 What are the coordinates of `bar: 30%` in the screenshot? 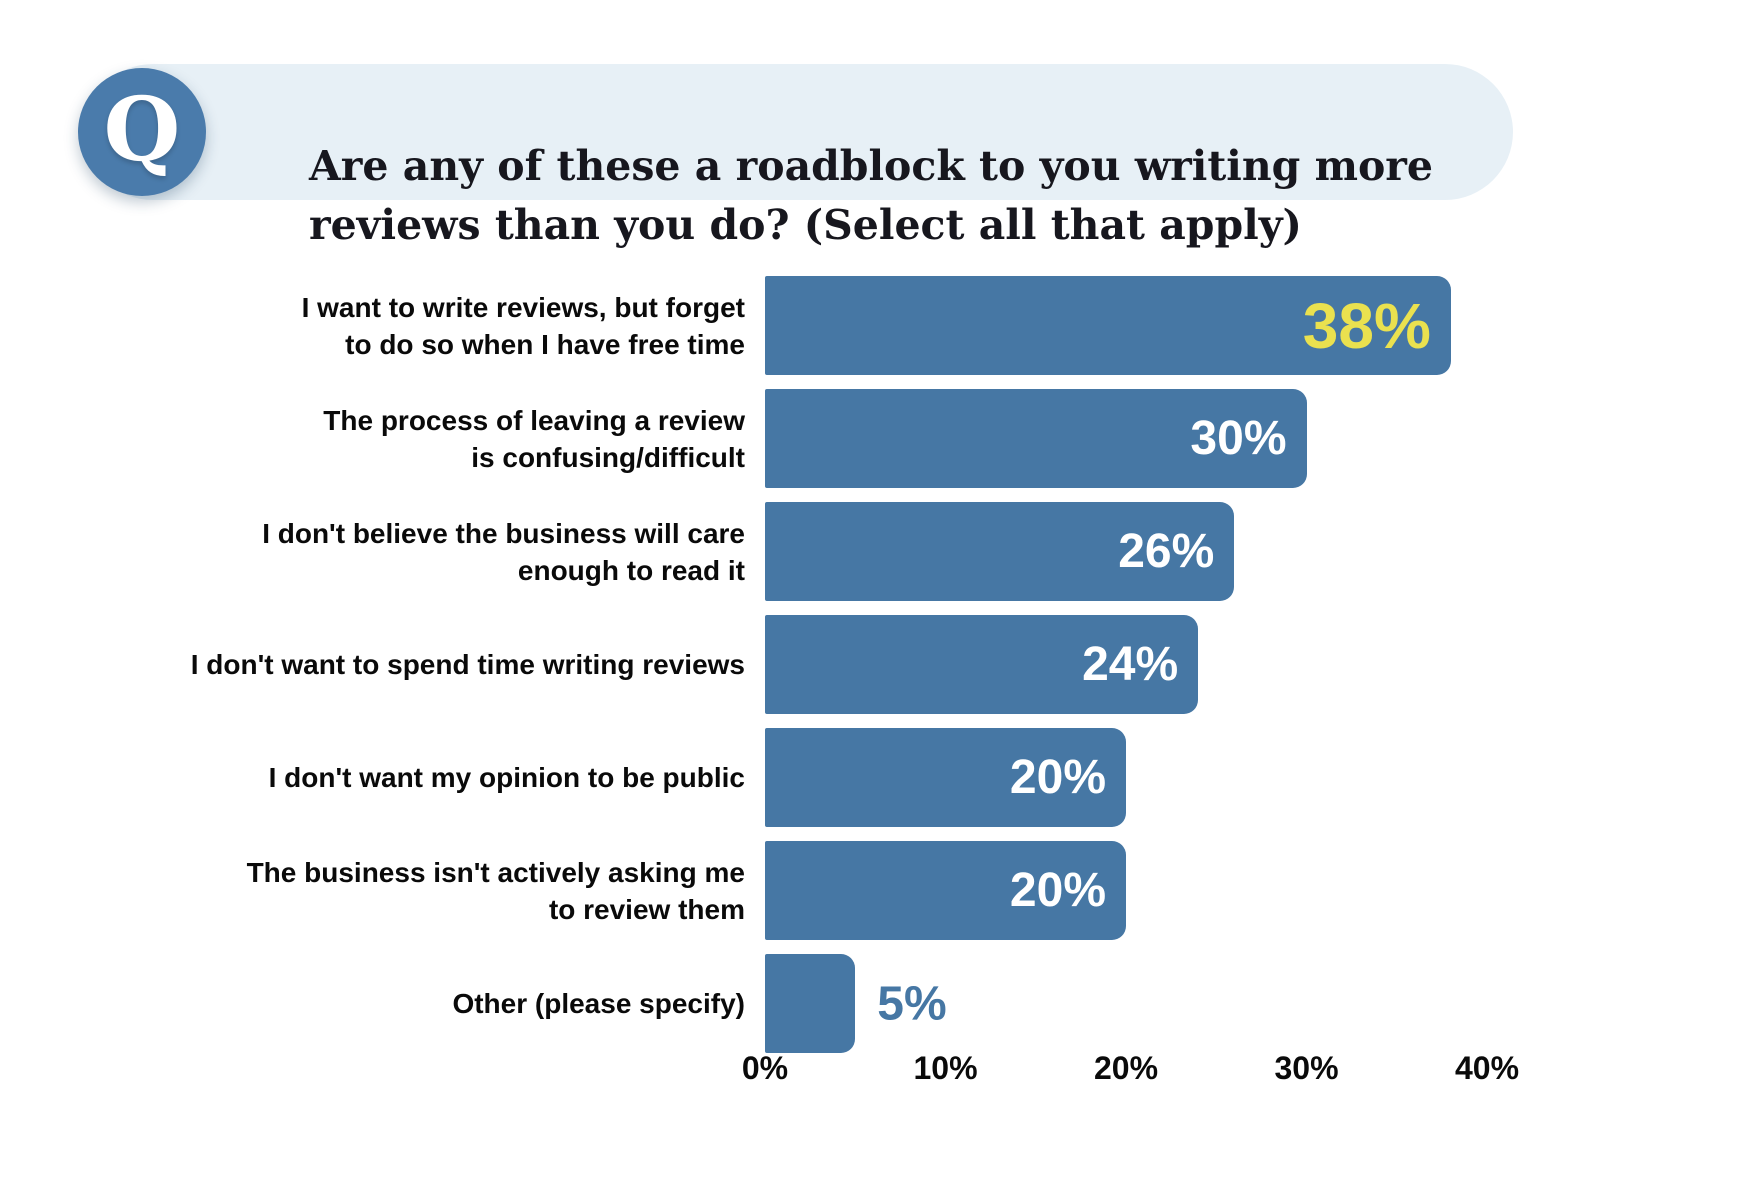 It's located at (1036, 438).